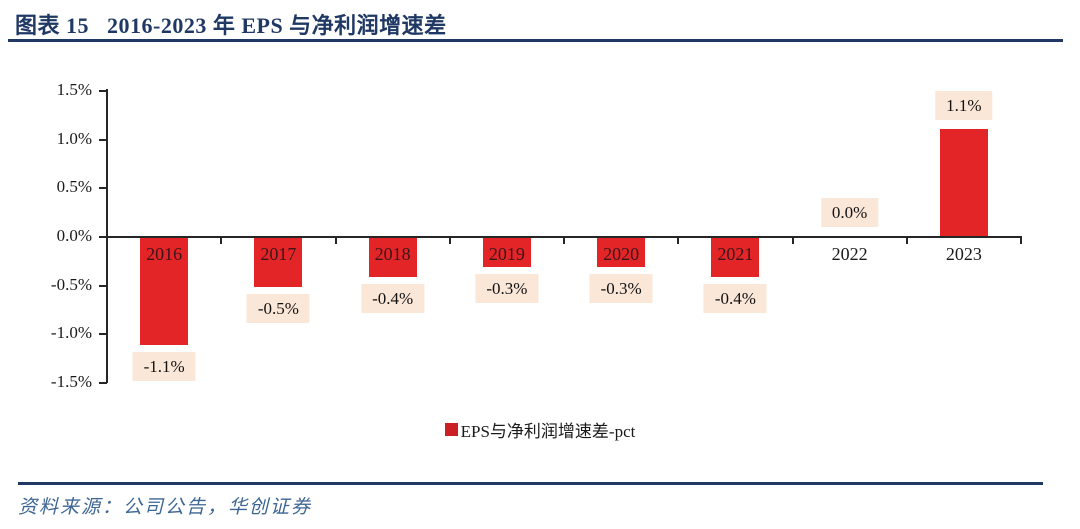  What do you see at coordinates (278, 254) in the screenshot?
I see `category-label-2017: 2017` at bounding box center [278, 254].